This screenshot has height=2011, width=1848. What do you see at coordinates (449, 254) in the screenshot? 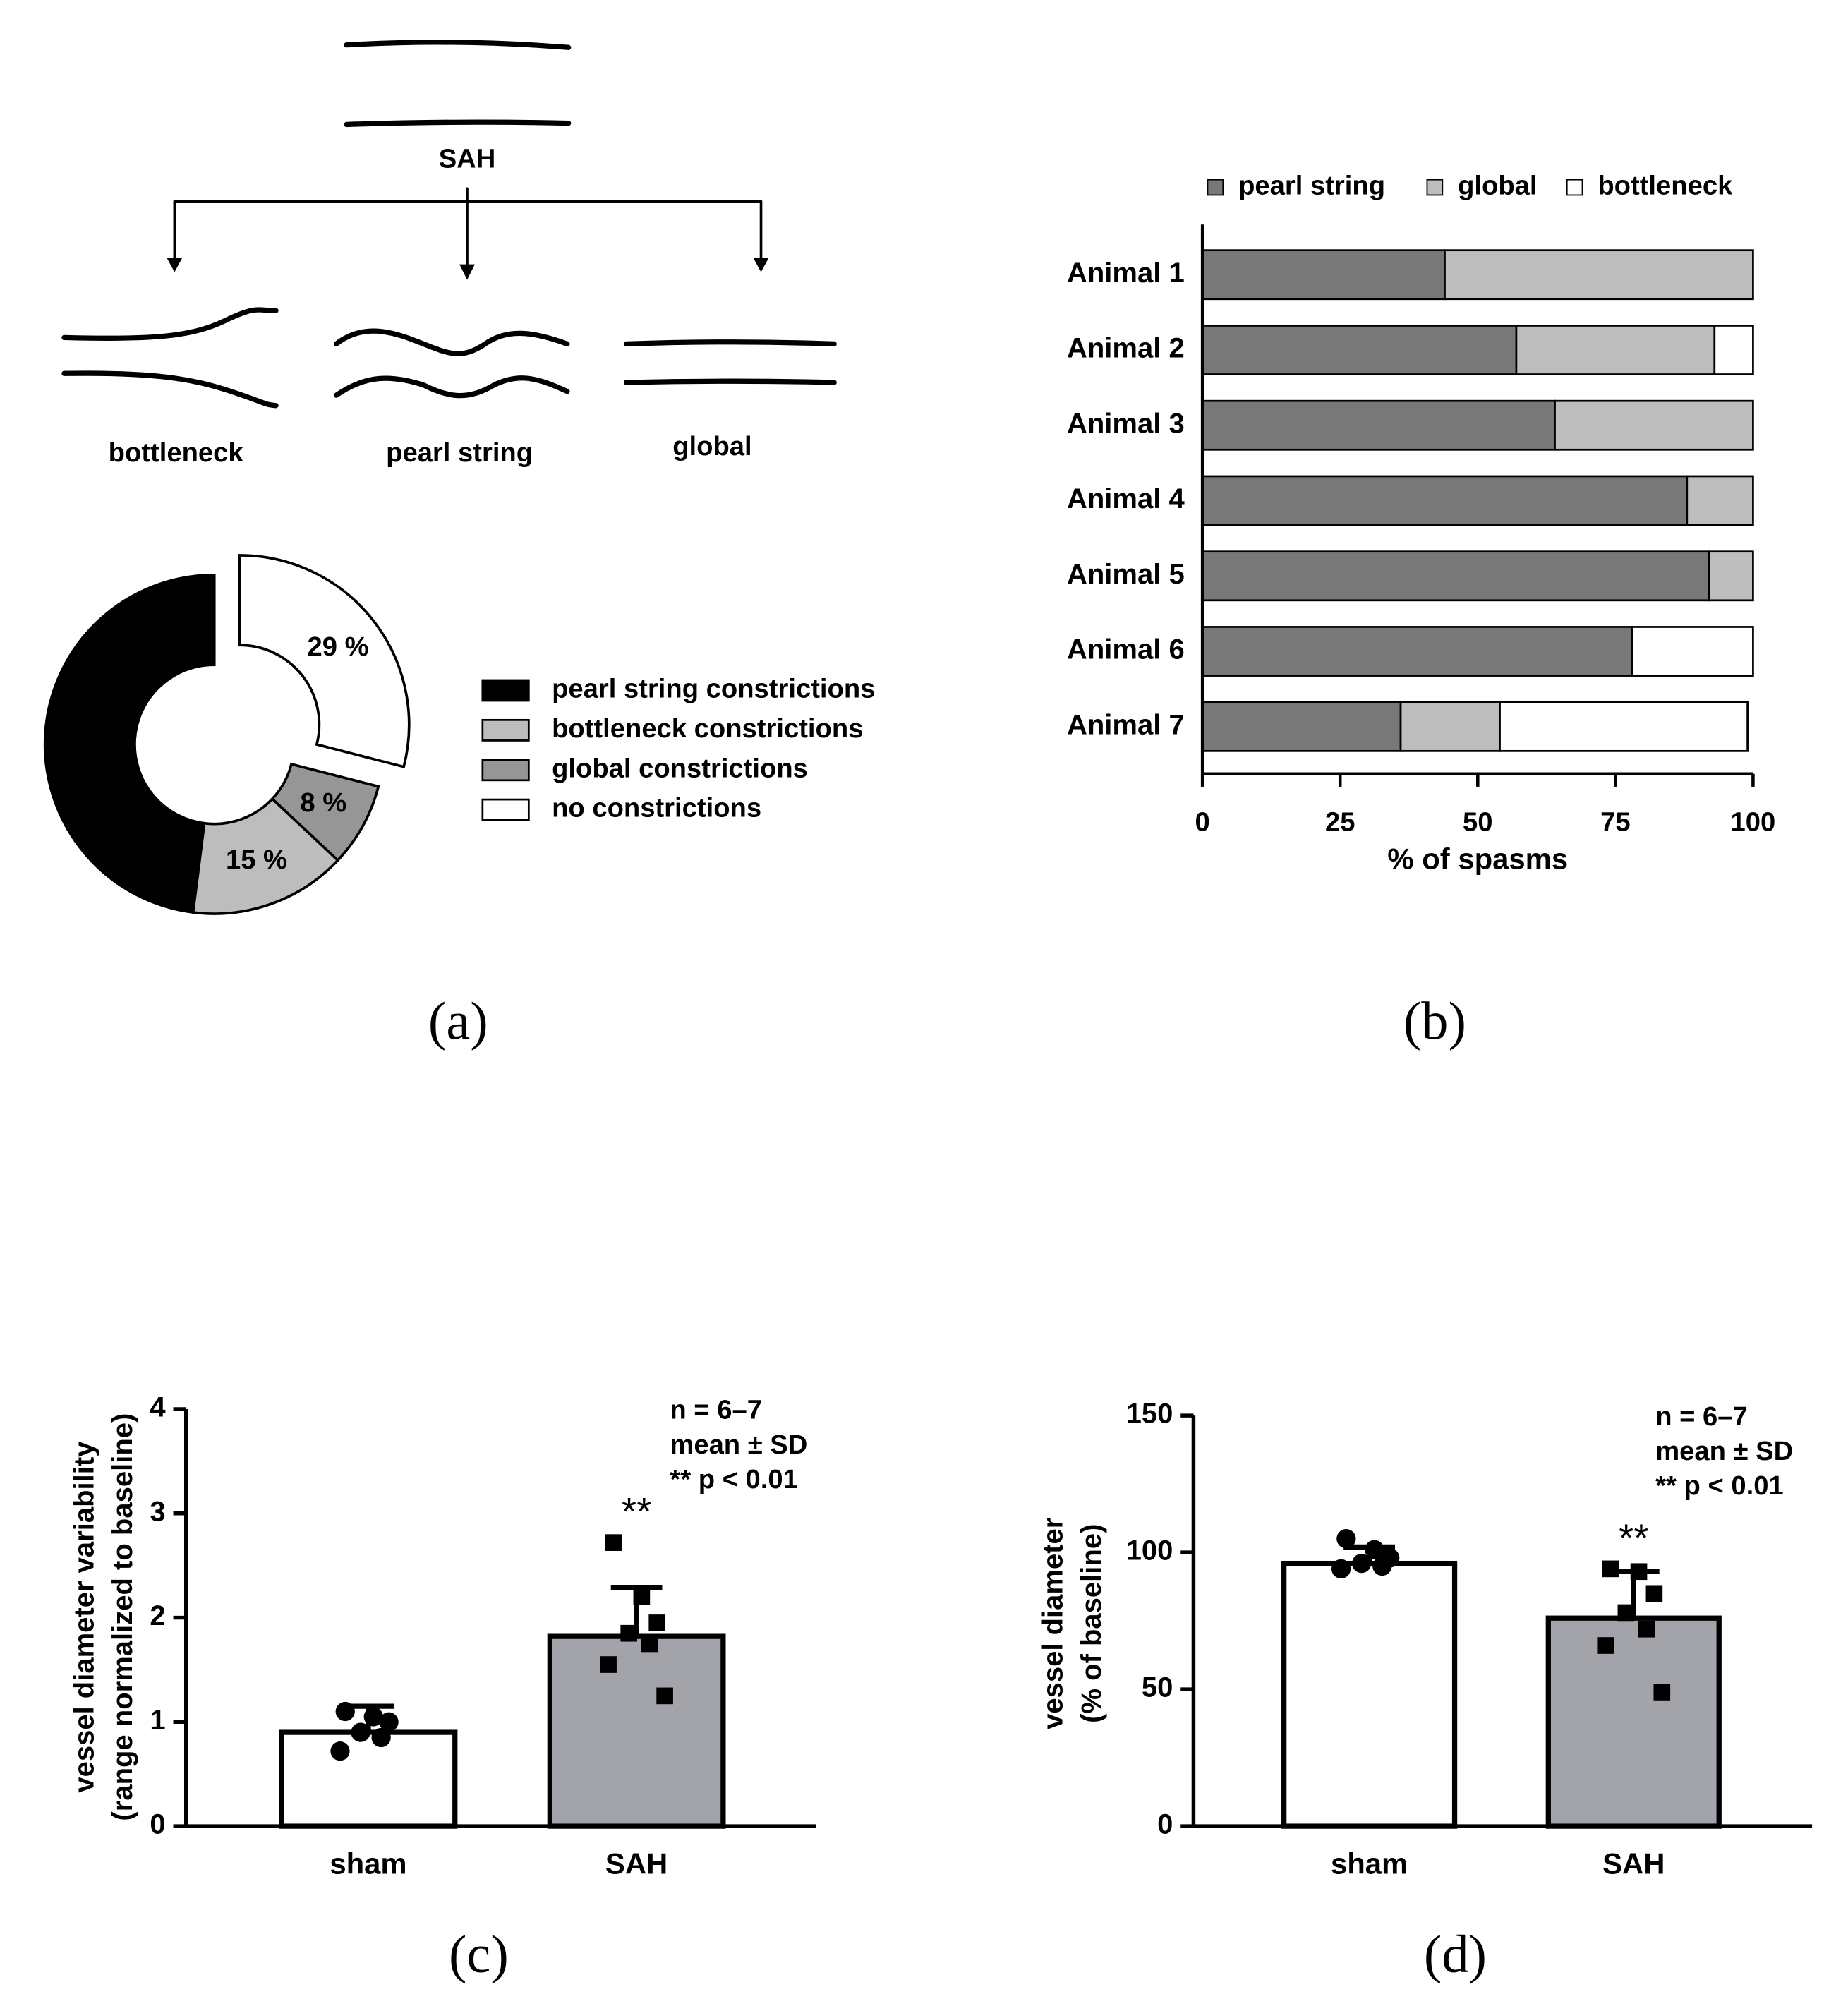
I see `diagram: SAH bottleneck pearl string global` at bounding box center [449, 254].